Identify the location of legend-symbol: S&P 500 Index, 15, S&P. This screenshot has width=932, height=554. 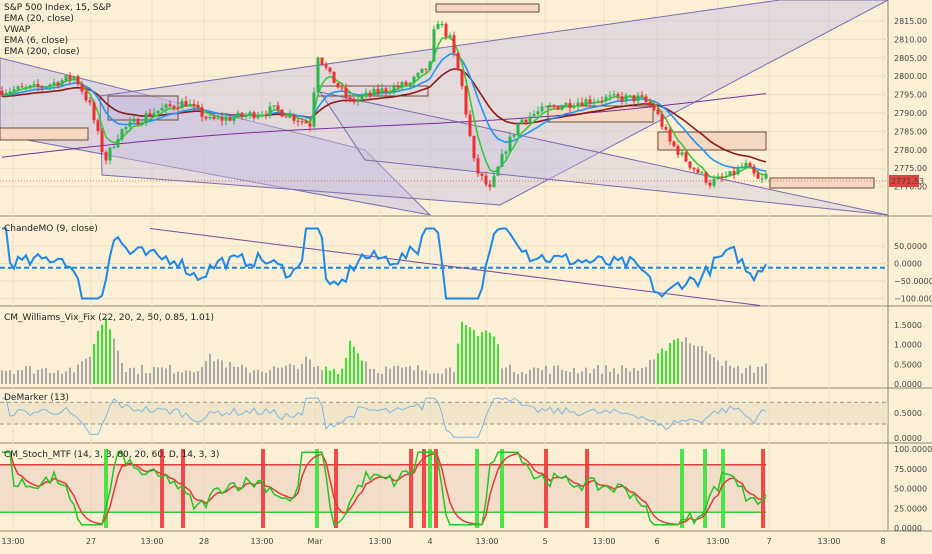
(57, 8).